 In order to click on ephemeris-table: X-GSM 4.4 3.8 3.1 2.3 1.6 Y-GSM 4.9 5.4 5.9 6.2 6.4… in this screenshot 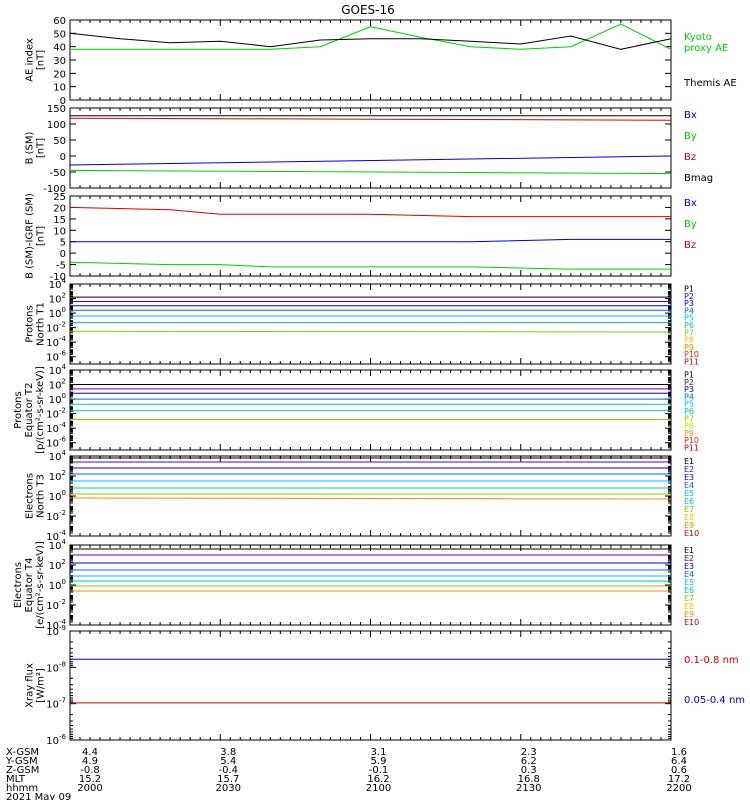, I will do `click(348, 775)`.